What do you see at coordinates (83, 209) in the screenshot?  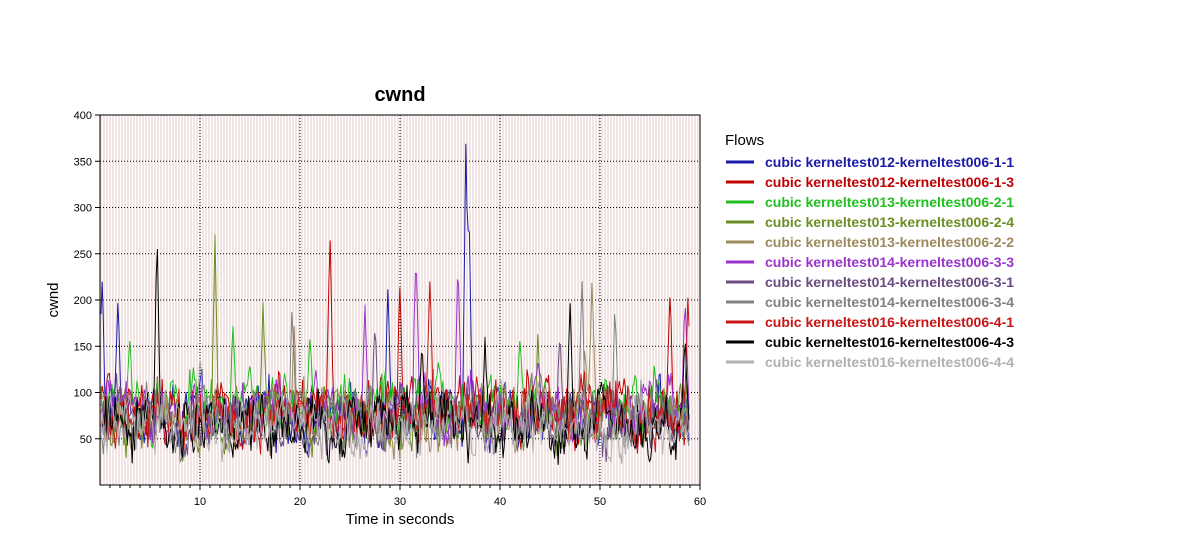 I see `y-tick-label: 300` at bounding box center [83, 209].